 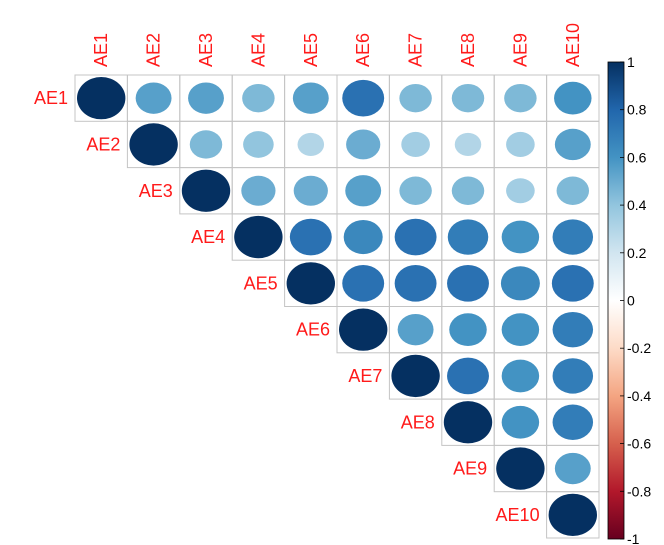 I want to click on corr-circle-AE6-AE10, so click(x=573, y=329).